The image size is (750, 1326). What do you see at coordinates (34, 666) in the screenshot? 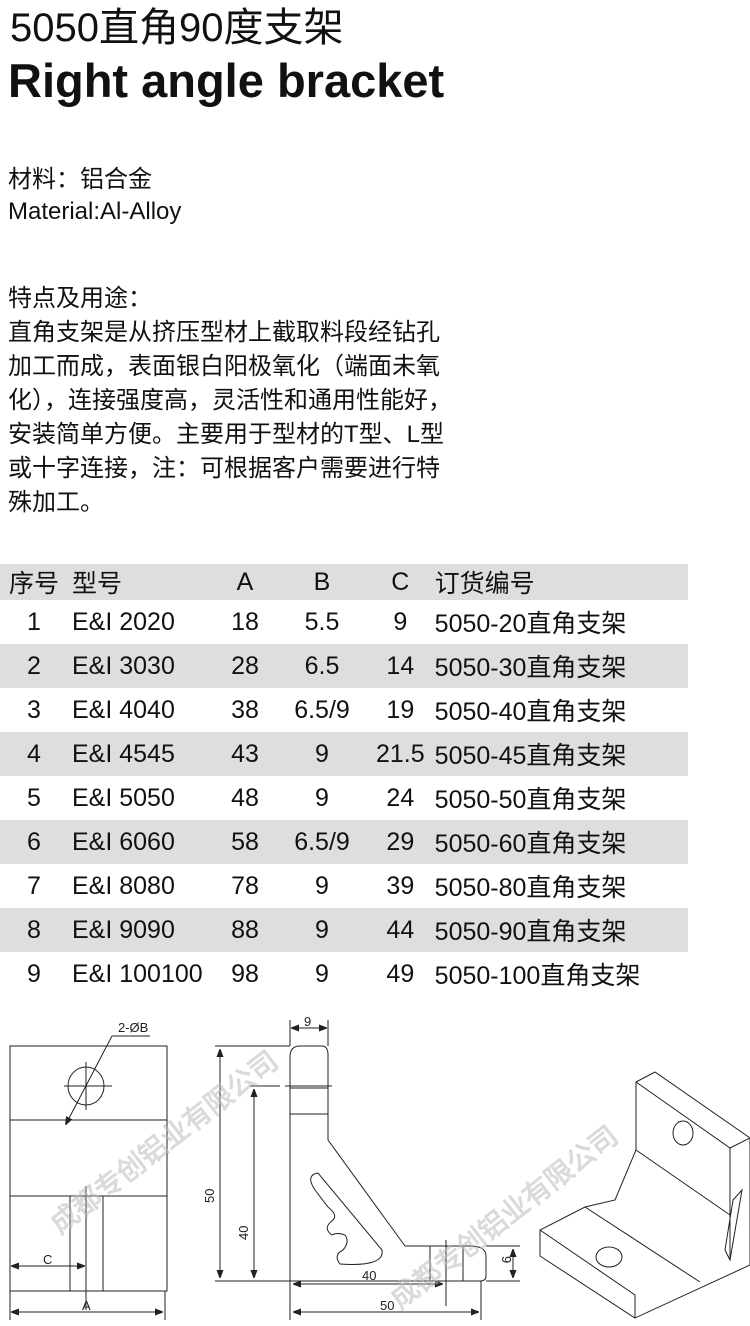
I see `cell-no: 2` at bounding box center [34, 666].